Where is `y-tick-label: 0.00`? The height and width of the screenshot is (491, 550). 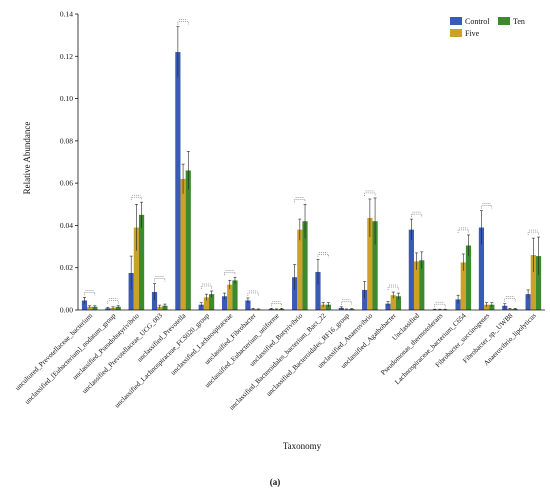 y-tick-label: 0.00 is located at coordinates (66, 310).